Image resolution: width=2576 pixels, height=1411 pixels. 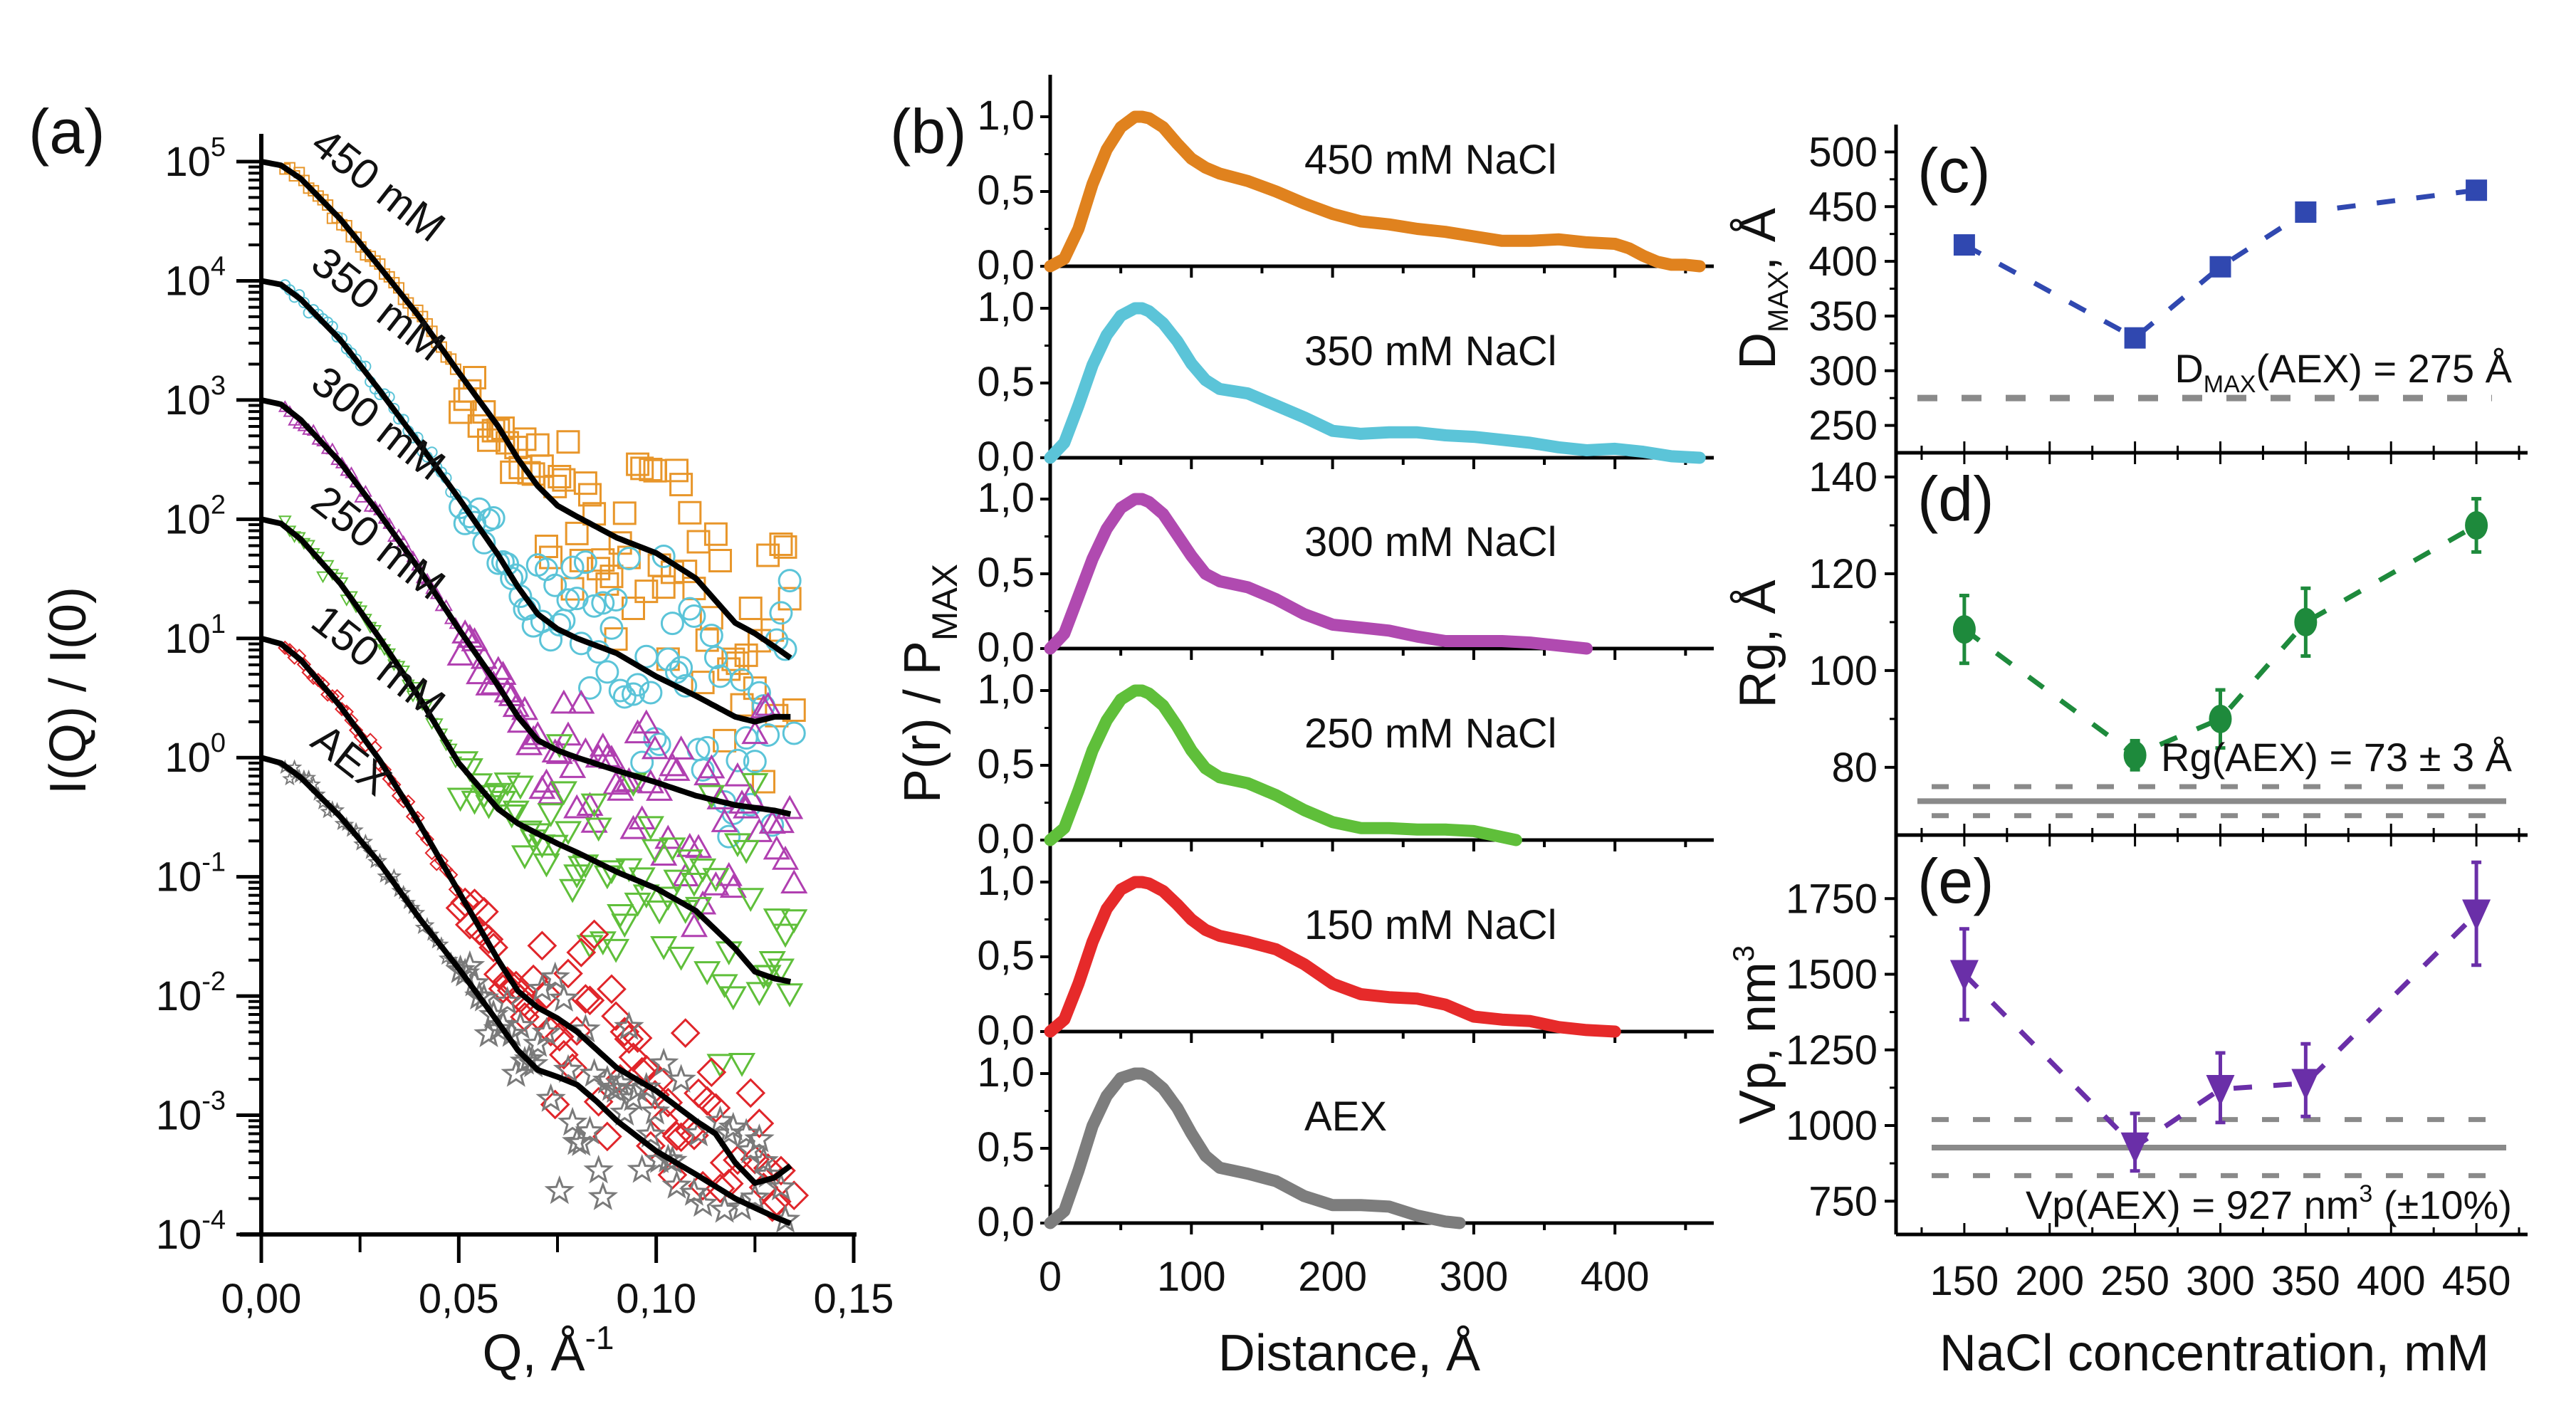 What do you see at coordinates (1757, 643) in the screenshot?
I see `ylabel-main: Rg, Å` at bounding box center [1757, 643].